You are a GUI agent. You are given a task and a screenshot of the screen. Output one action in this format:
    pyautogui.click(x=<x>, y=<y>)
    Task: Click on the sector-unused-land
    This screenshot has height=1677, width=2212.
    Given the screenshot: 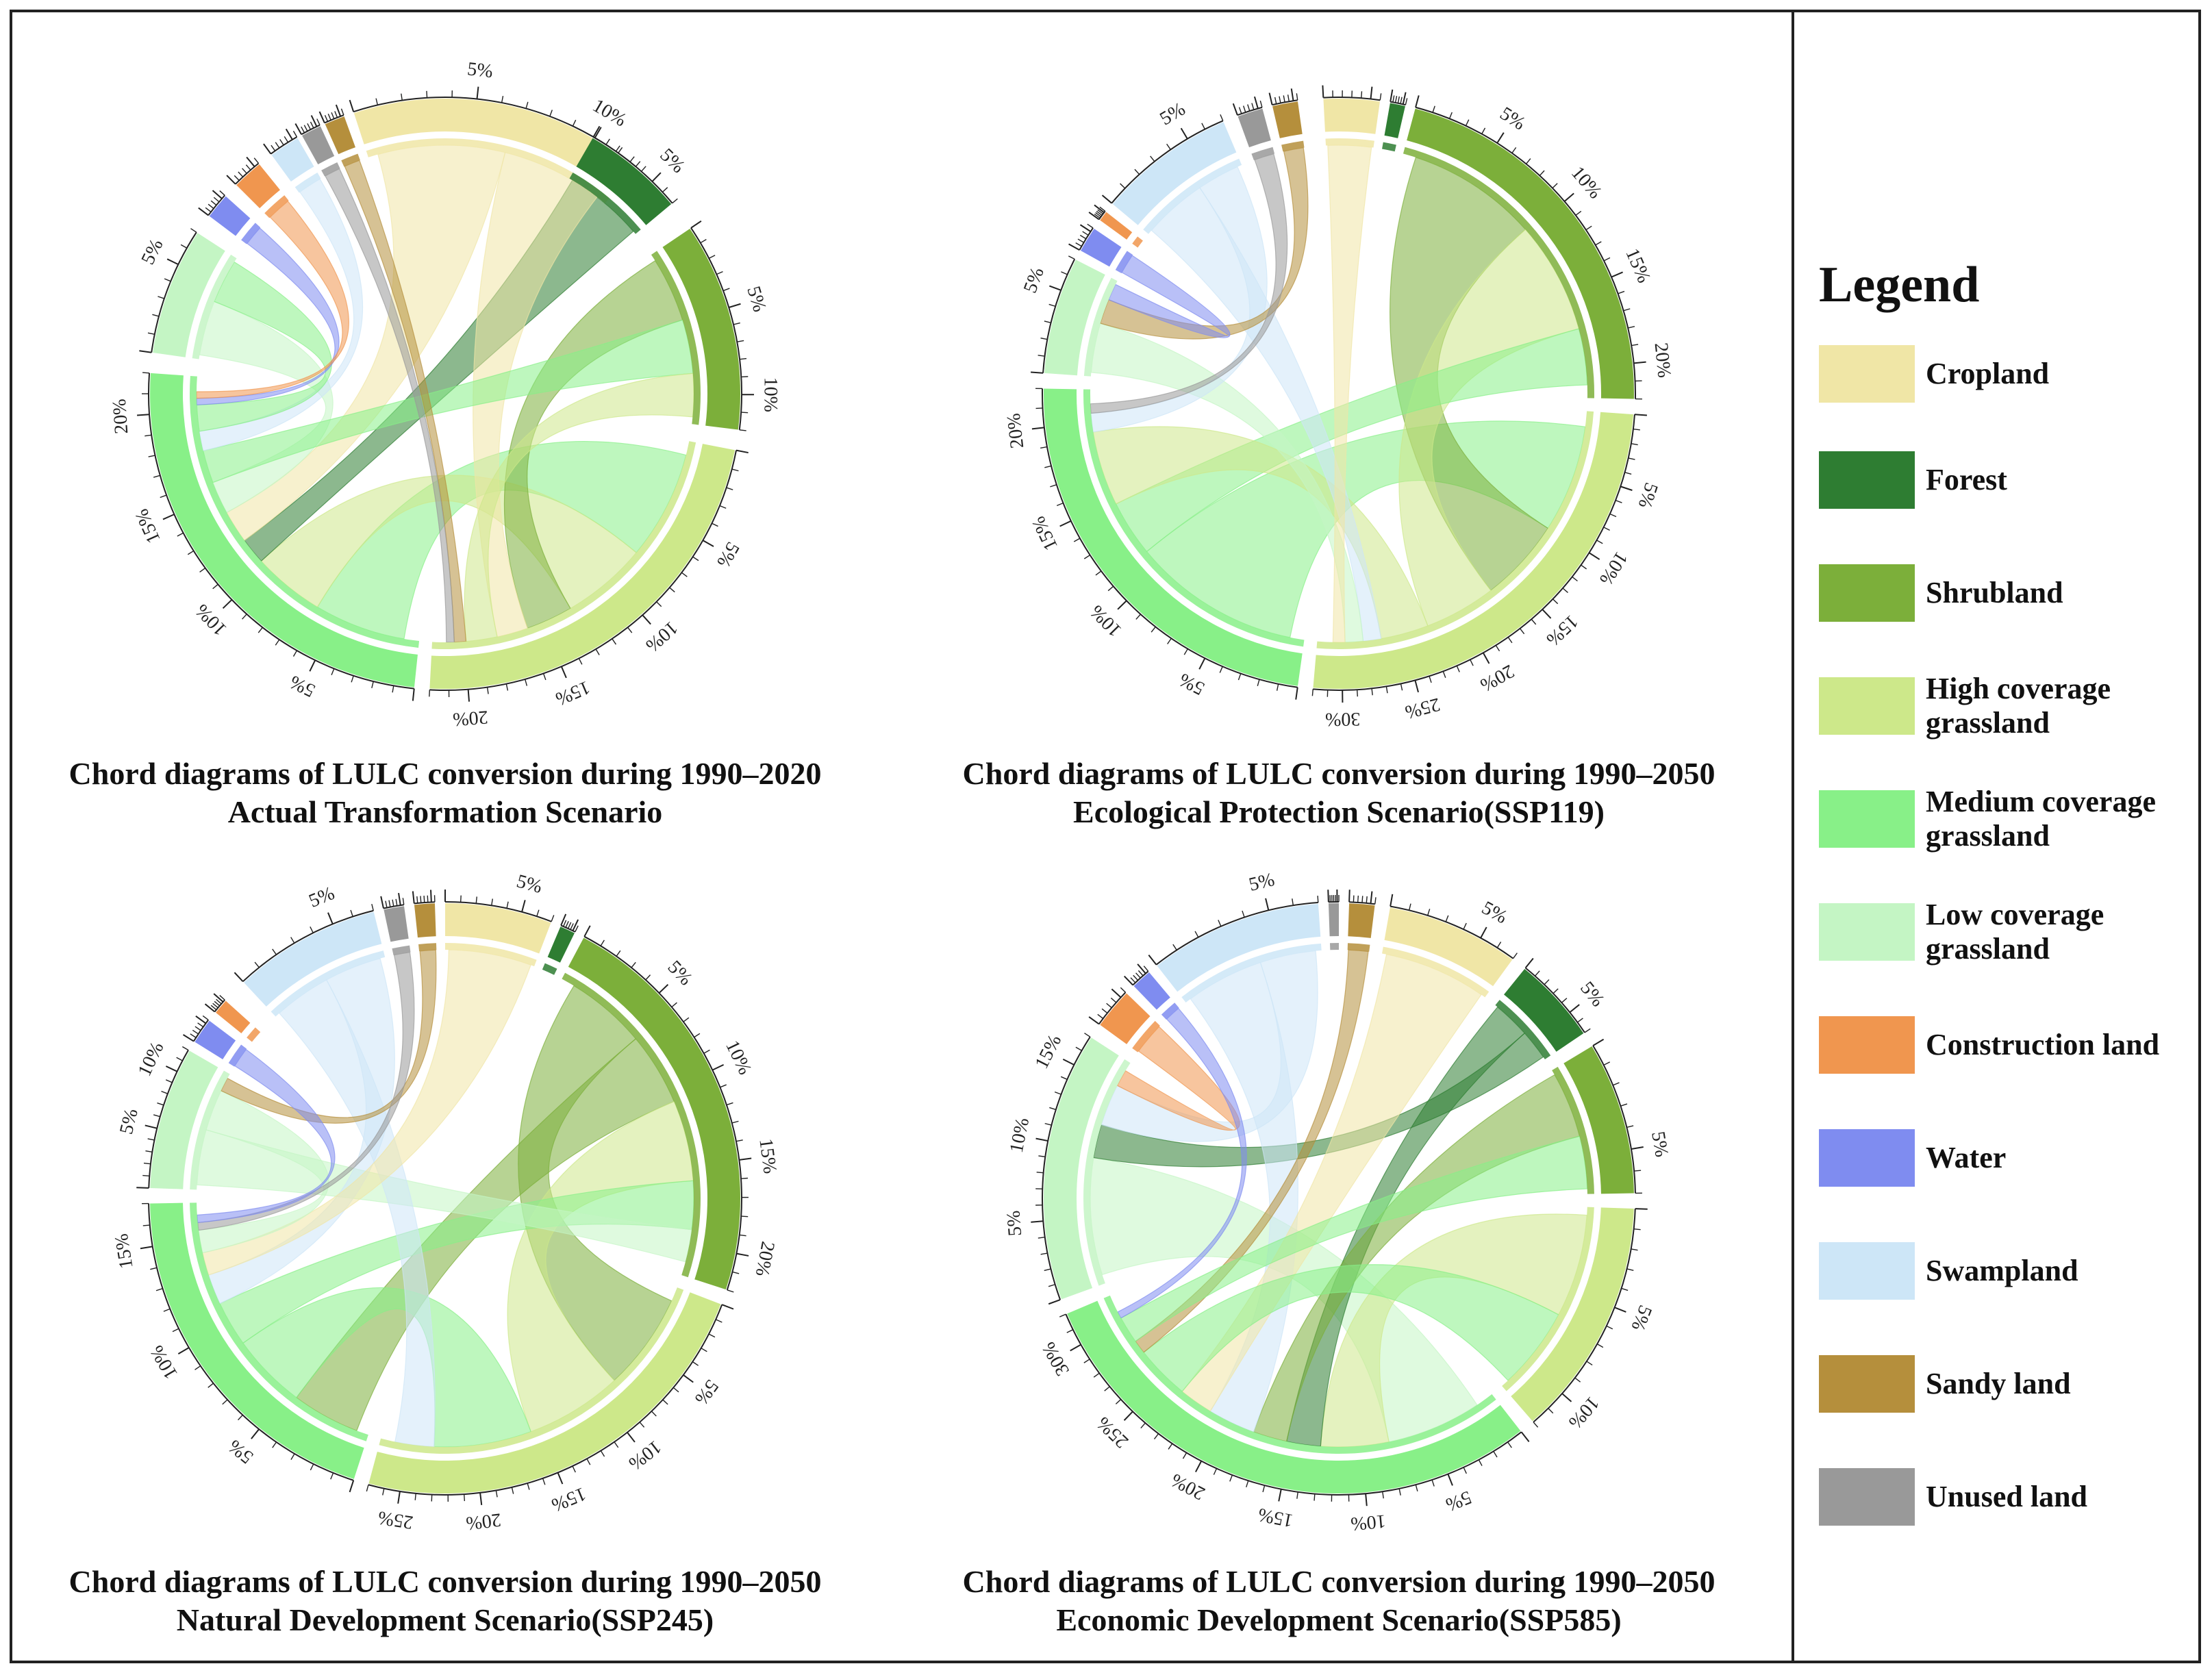 What is the action you would take?
    pyautogui.click(x=1333, y=920)
    